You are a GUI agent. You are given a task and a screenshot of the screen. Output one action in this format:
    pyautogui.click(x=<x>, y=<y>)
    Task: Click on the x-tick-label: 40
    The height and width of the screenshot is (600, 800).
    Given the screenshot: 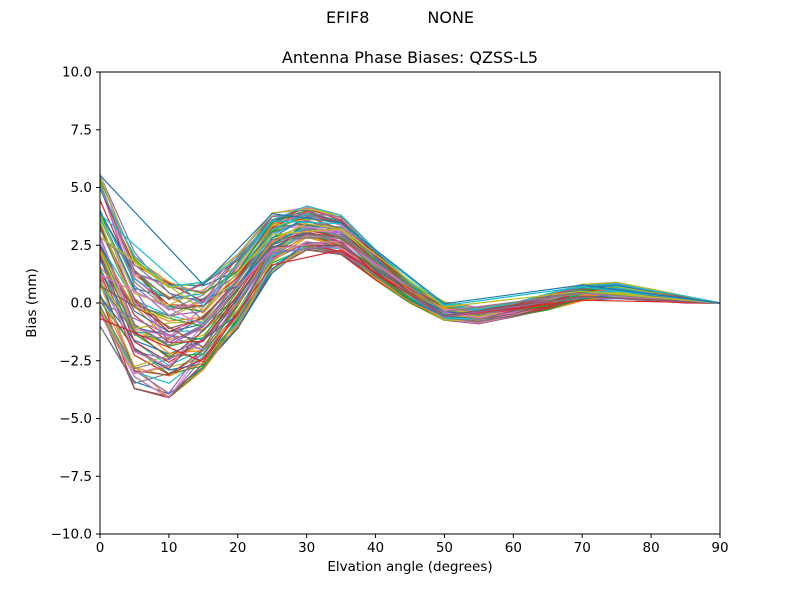 What is the action you would take?
    pyautogui.click(x=375, y=548)
    